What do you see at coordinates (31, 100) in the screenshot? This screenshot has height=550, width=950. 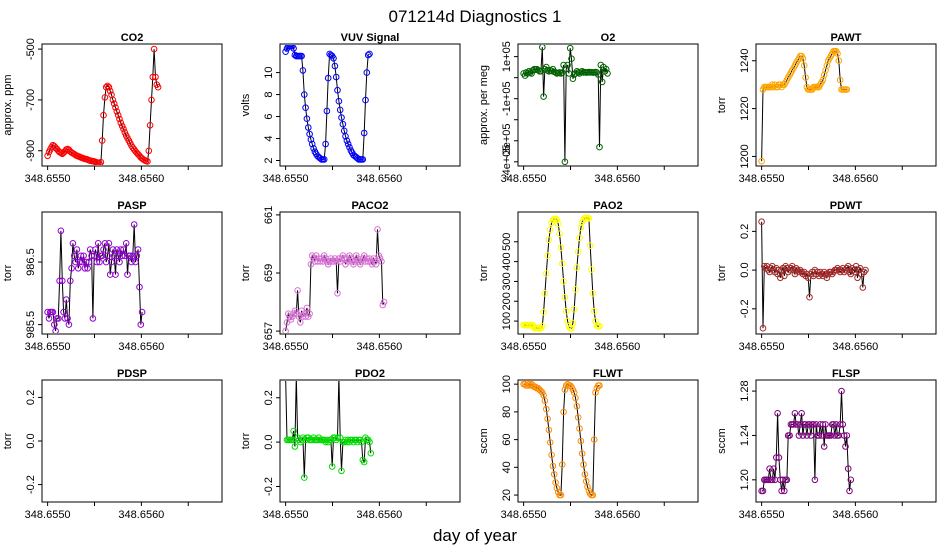 I see `y-tick-label: -700` at bounding box center [31, 100].